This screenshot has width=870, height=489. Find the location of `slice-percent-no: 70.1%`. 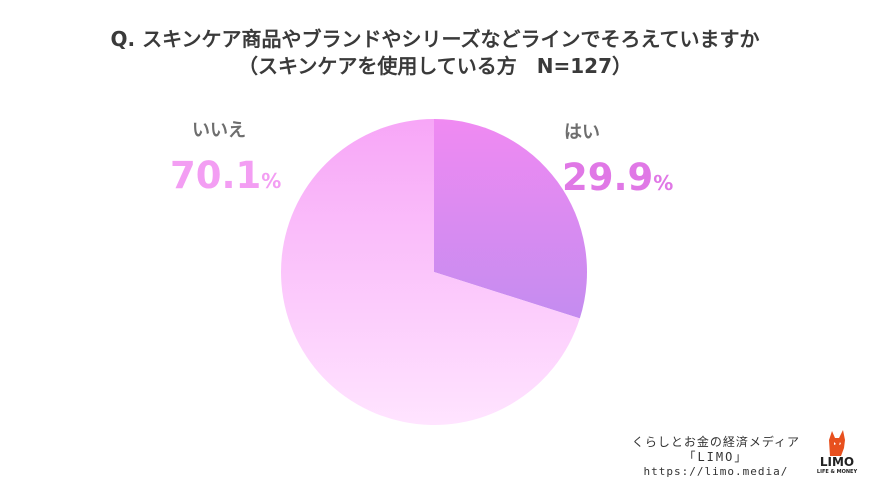

slice-percent-no: 70.1% is located at coordinates (225, 178).